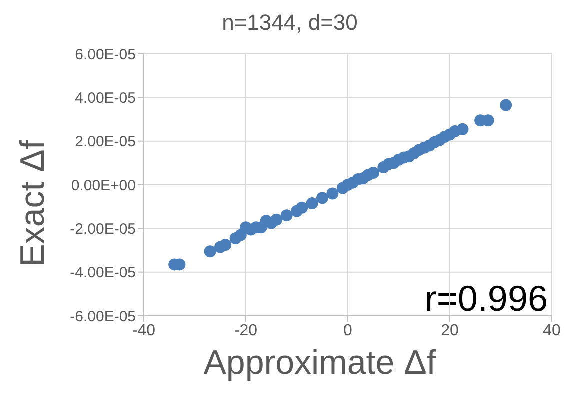  I want to click on y-tick-label: 4.00E-05, so click(105, 98).